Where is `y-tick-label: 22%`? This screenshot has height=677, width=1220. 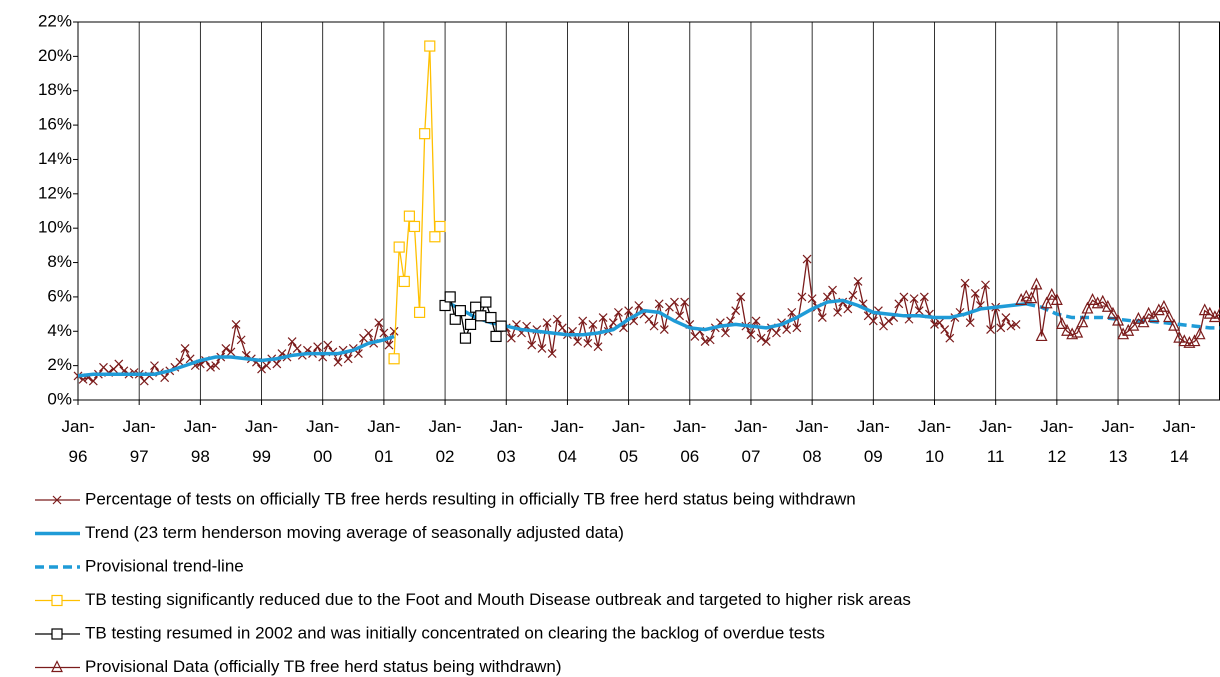
y-tick-label: 22% is located at coordinates (55, 20).